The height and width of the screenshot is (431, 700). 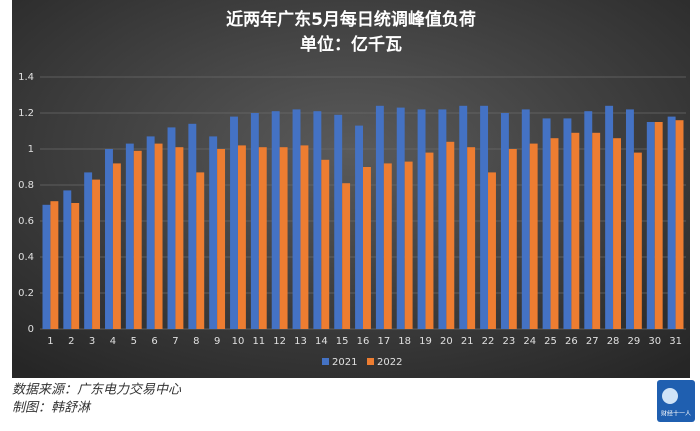 What do you see at coordinates (26, 77) in the screenshot?
I see `y-tick-label: 1.4` at bounding box center [26, 77].